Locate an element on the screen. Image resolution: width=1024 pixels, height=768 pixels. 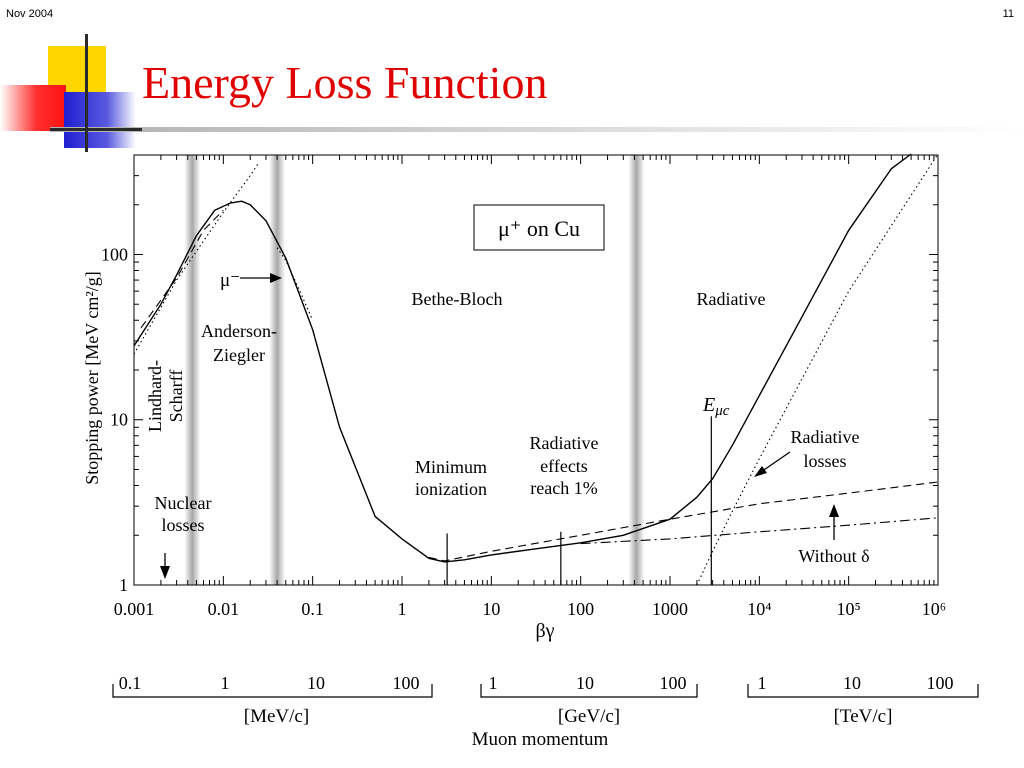
mu-minus-arrowhead is located at coordinates (276, 278).